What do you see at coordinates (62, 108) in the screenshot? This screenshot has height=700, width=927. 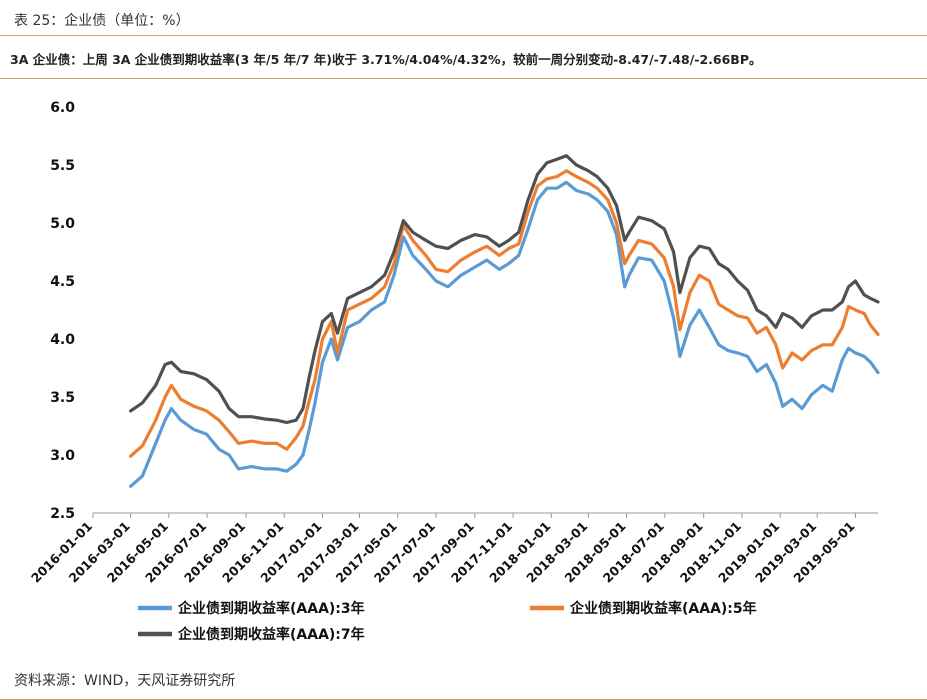 I see `y-tick-label: 6.0` at bounding box center [62, 108].